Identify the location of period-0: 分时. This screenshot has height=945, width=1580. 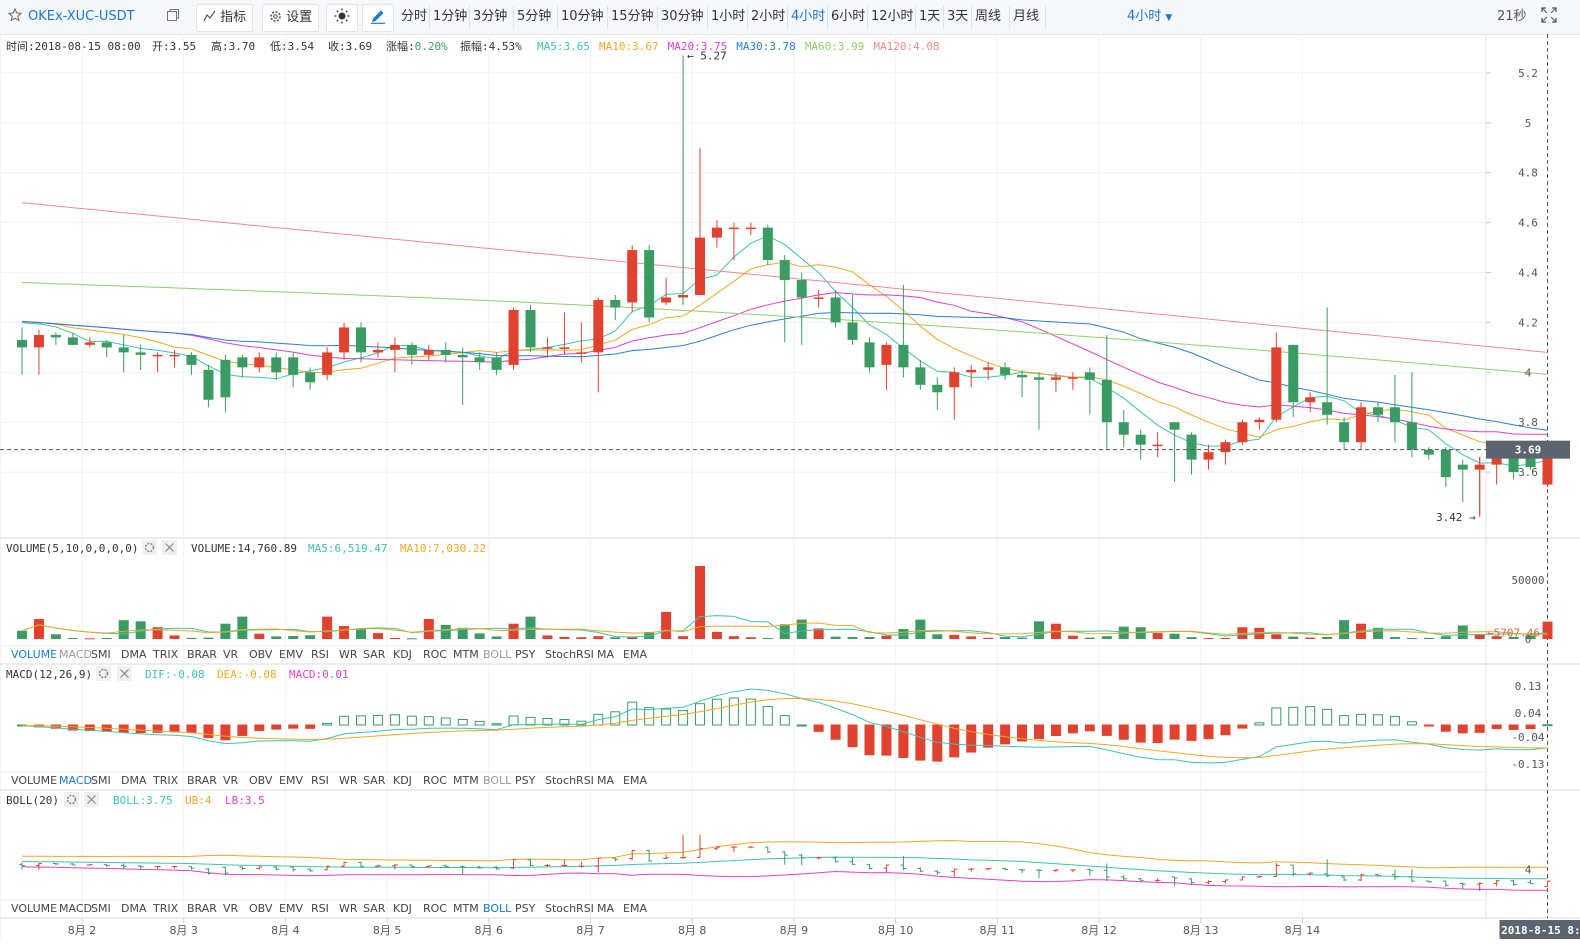
(414, 16).